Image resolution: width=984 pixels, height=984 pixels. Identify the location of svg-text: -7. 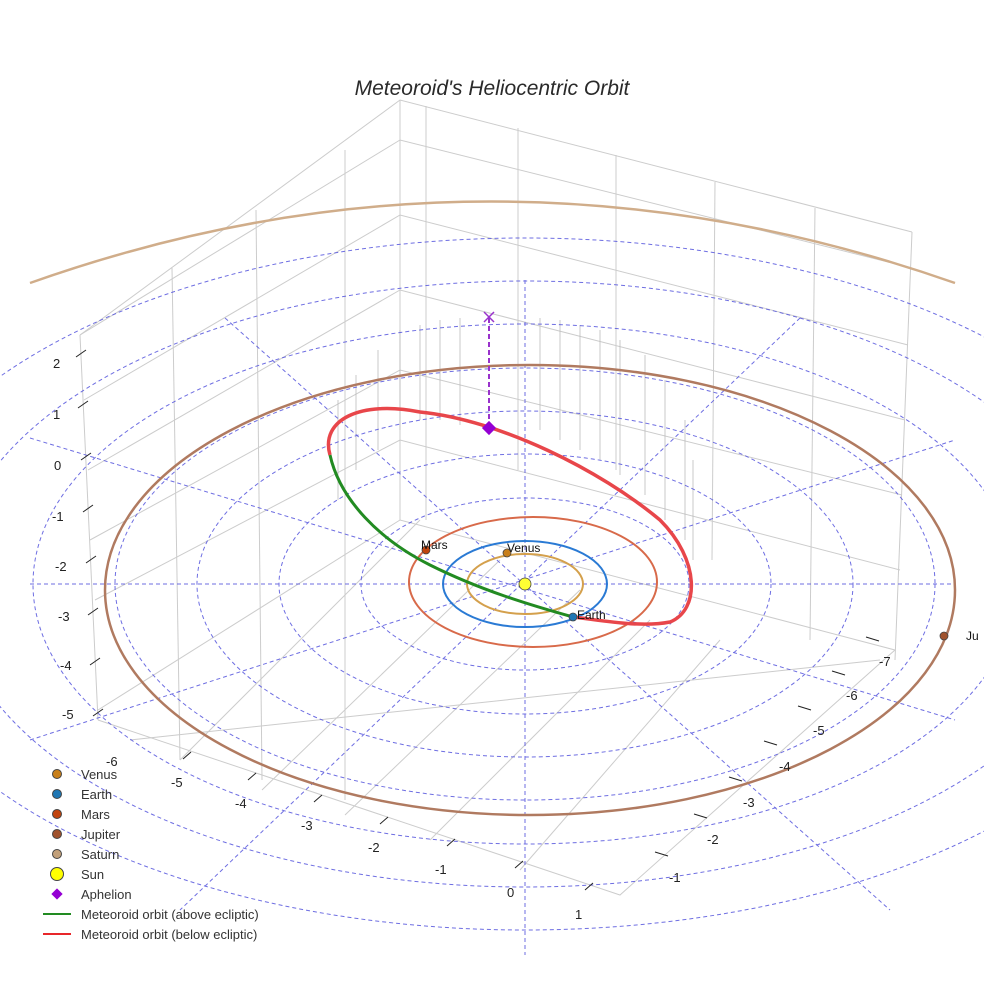
(885, 661).